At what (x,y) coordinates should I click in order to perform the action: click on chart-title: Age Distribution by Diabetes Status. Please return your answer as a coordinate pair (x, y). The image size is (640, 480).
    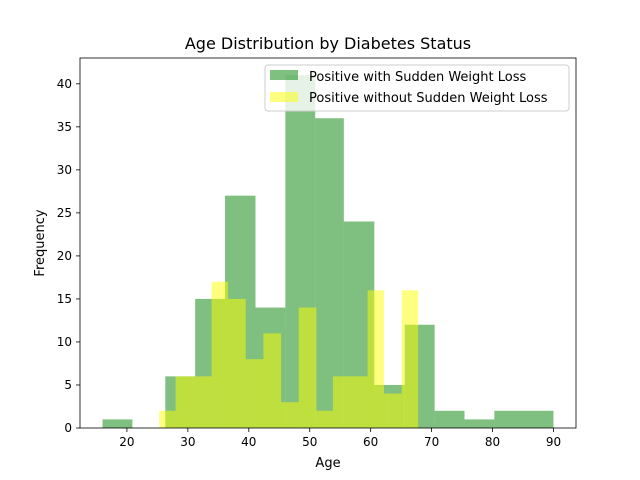
    Looking at the image, I should click on (328, 43).